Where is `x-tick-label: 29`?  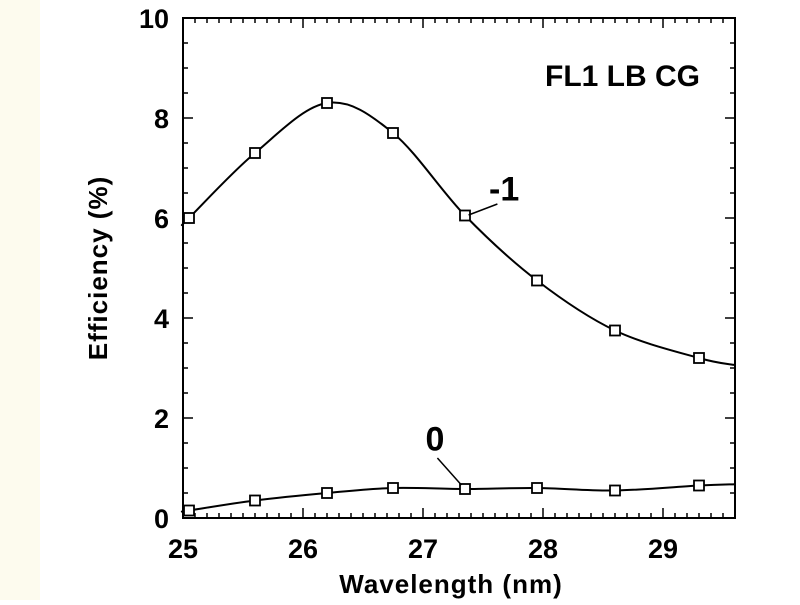 x-tick-label: 29 is located at coordinates (663, 549).